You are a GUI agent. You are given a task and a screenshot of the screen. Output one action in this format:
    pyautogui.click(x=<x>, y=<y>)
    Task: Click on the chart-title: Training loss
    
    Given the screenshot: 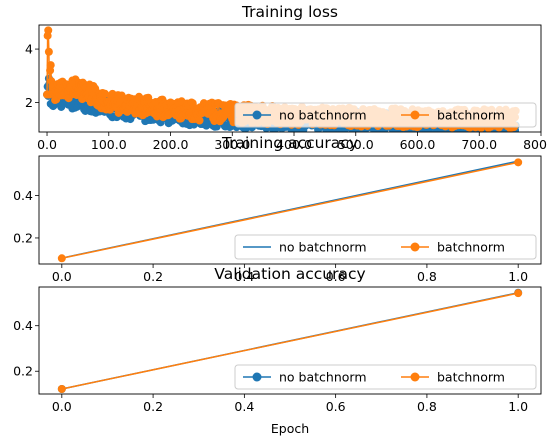 What is the action you would take?
    pyautogui.click(x=289, y=12)
    